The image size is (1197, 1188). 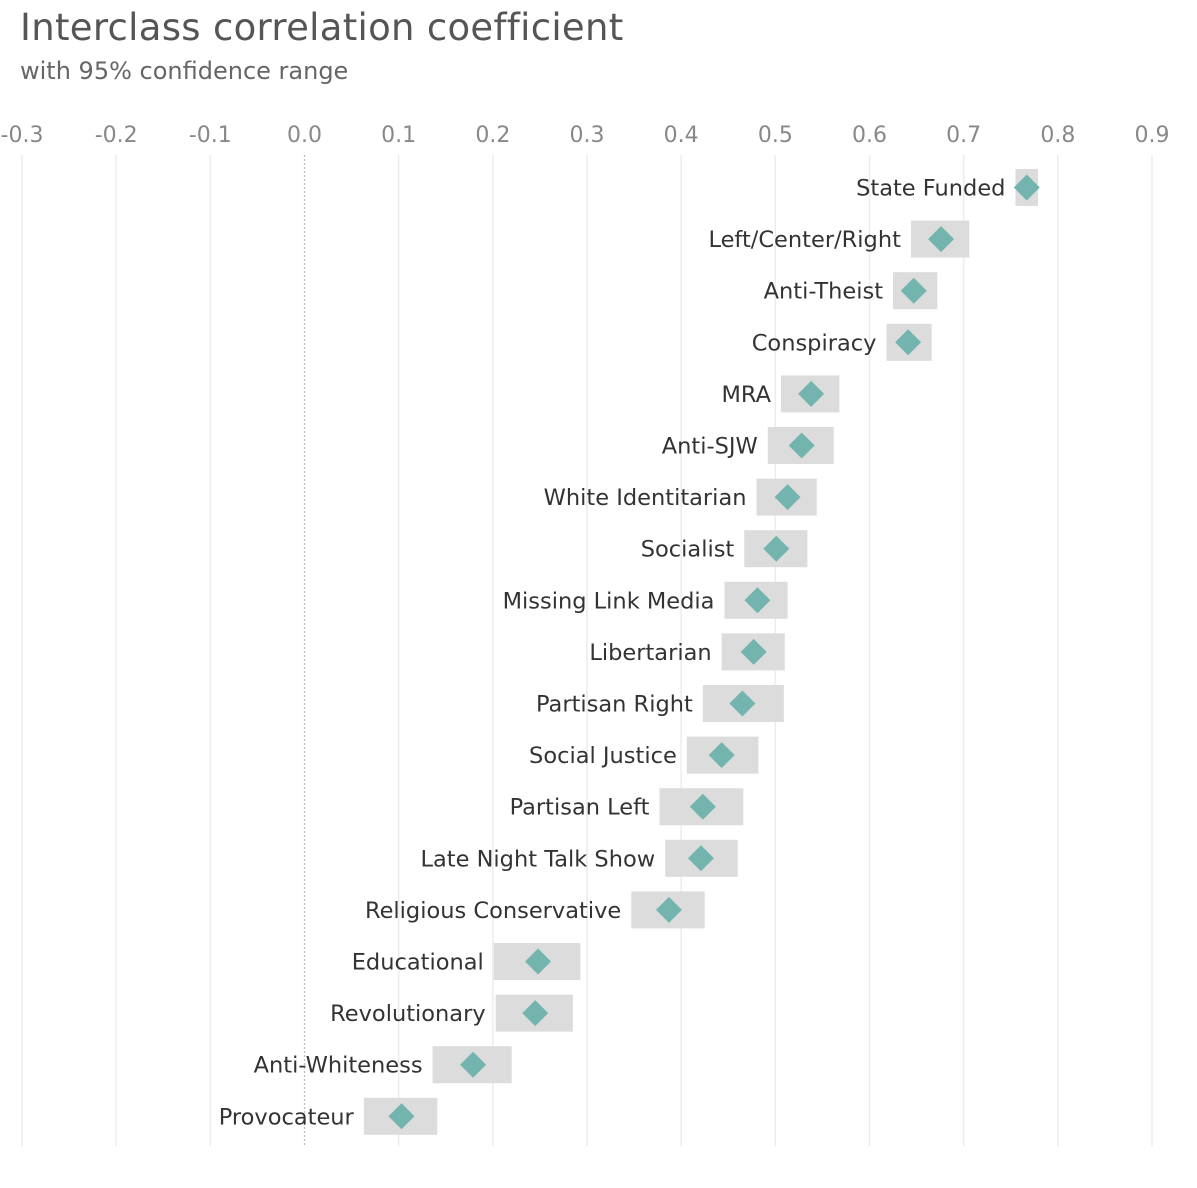 I want to click on category-label: Left/Center/Right, so click(x=804, y=240).